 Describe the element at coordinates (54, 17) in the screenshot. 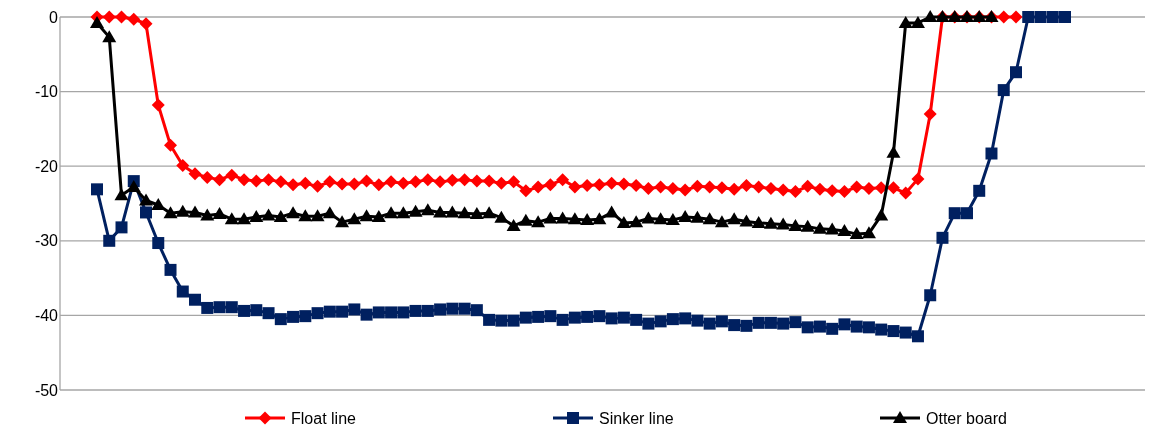

I see `y-tick-label: 0` at that location.